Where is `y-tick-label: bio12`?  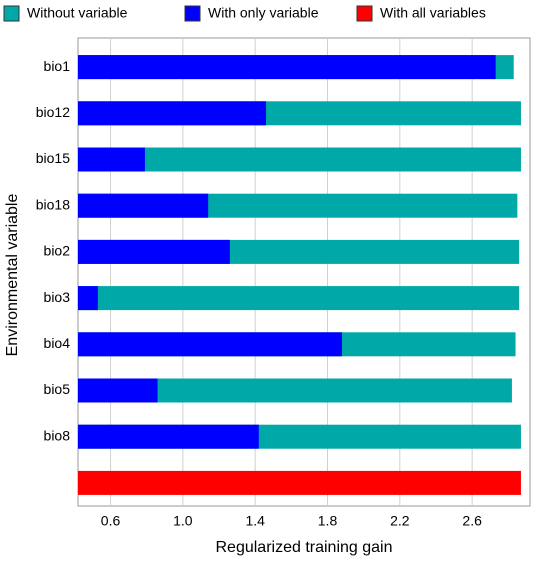
y-tick-label: bio12 is located at coordinates (53, 112).